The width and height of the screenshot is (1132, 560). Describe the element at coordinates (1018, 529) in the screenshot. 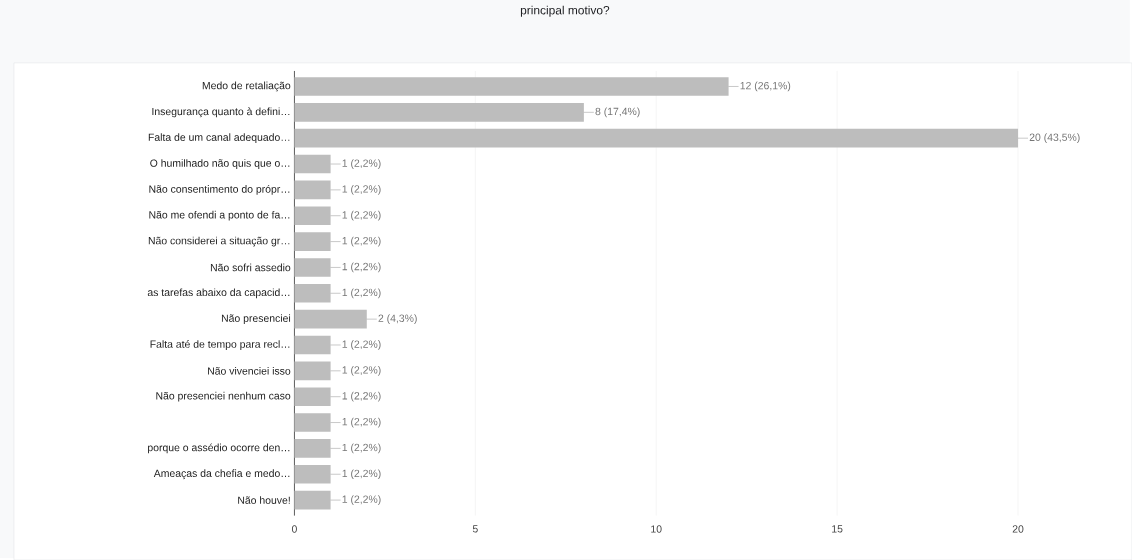

I see `x-tick-label: 20` at that location.